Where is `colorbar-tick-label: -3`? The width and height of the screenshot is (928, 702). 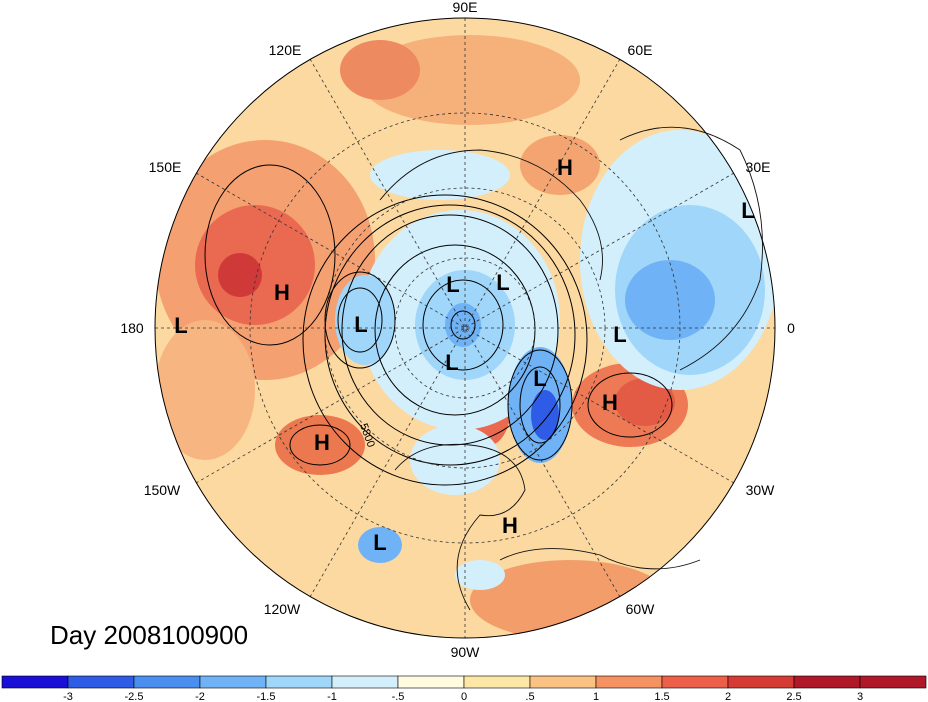 colorbar-tick-label: -3 is located at coordinates (68, 696).